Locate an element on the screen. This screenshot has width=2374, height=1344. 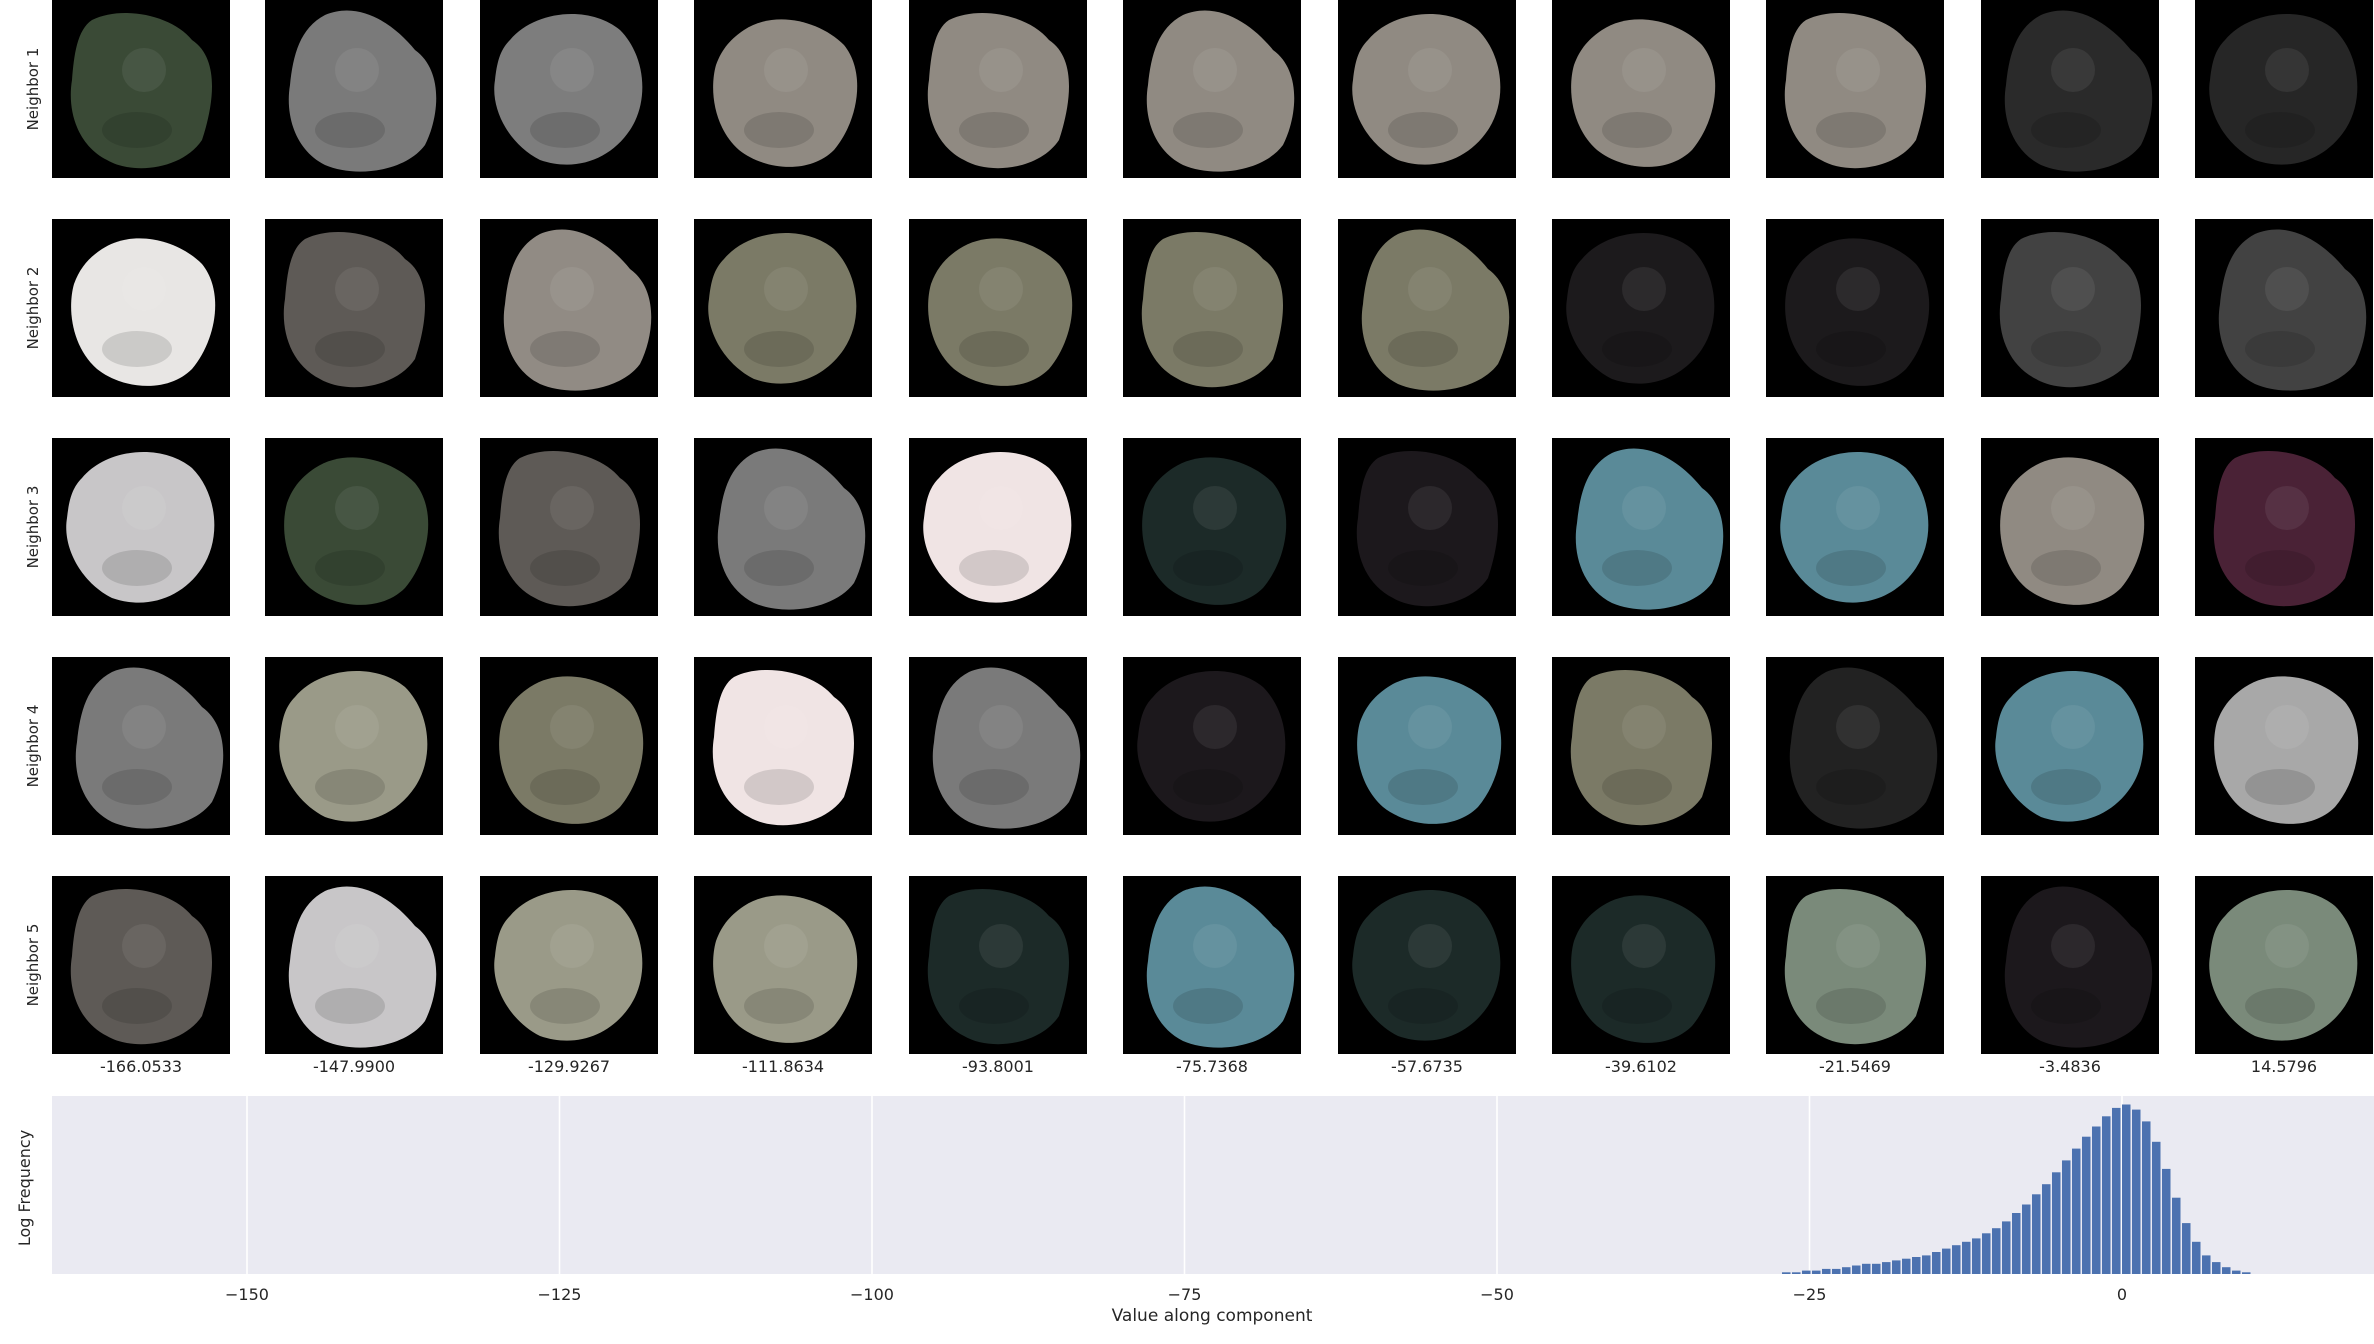
x-tick-label: −75 is located at coordinates (1185, 1294).